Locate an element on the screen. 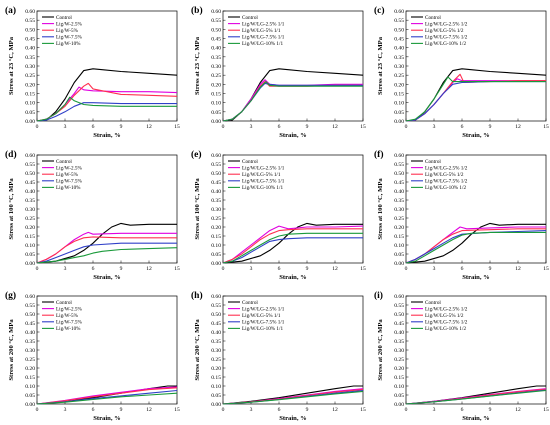 This screenshot has height=425, width=550. x-axis-label: Strain, % is located at coordinates (292, 135).